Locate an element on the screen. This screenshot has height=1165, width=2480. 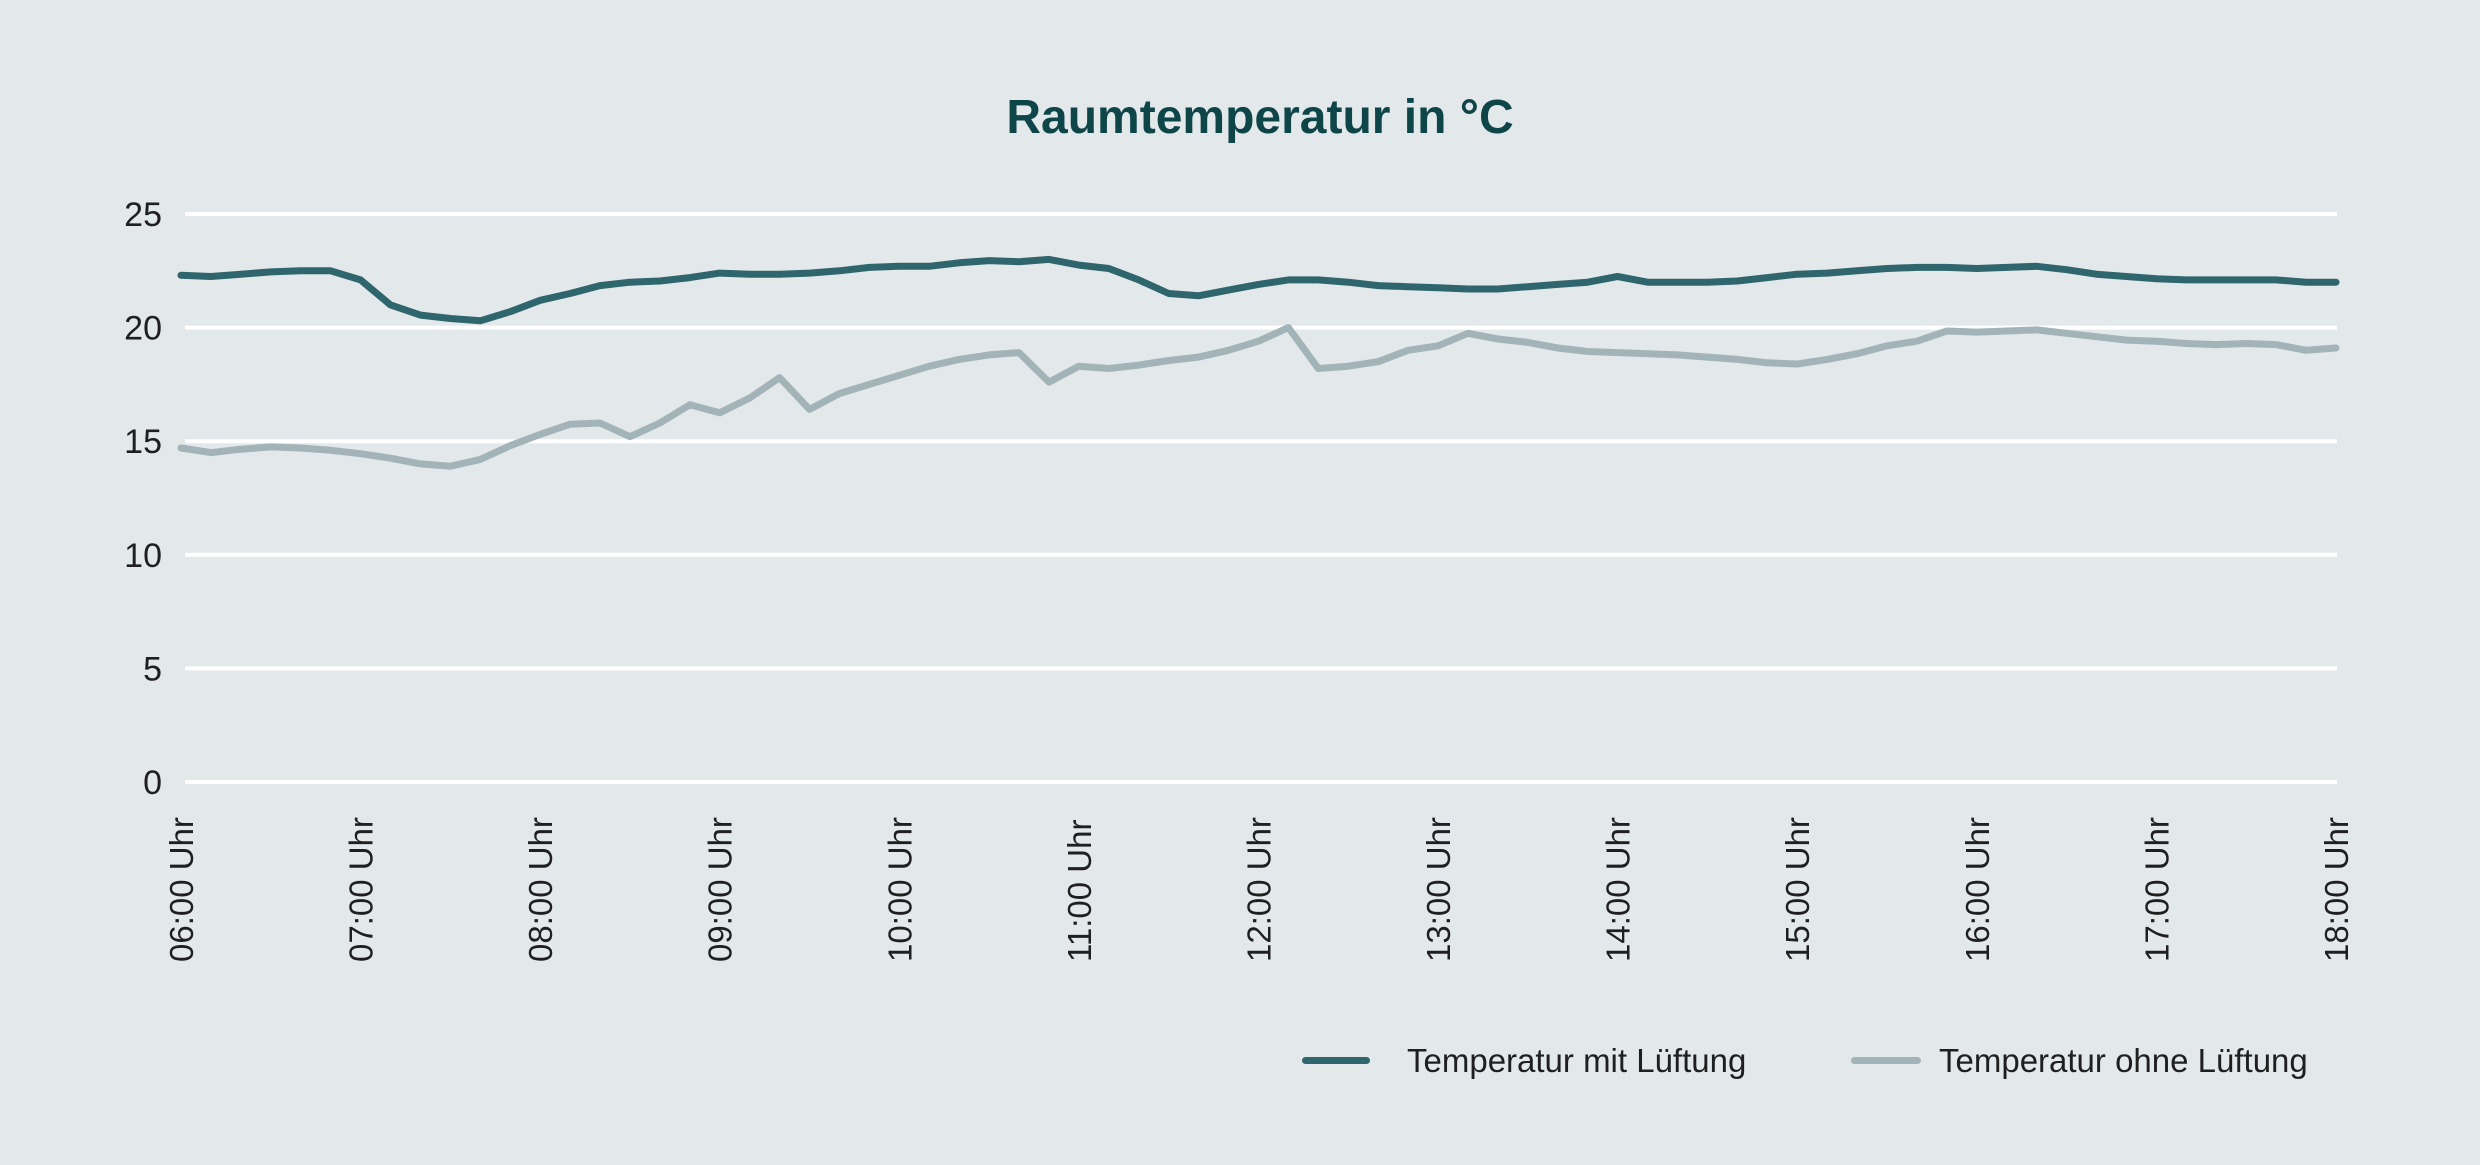
x-tick-label-0700: 07:00 Uhr is located at coordinates (361, 889).